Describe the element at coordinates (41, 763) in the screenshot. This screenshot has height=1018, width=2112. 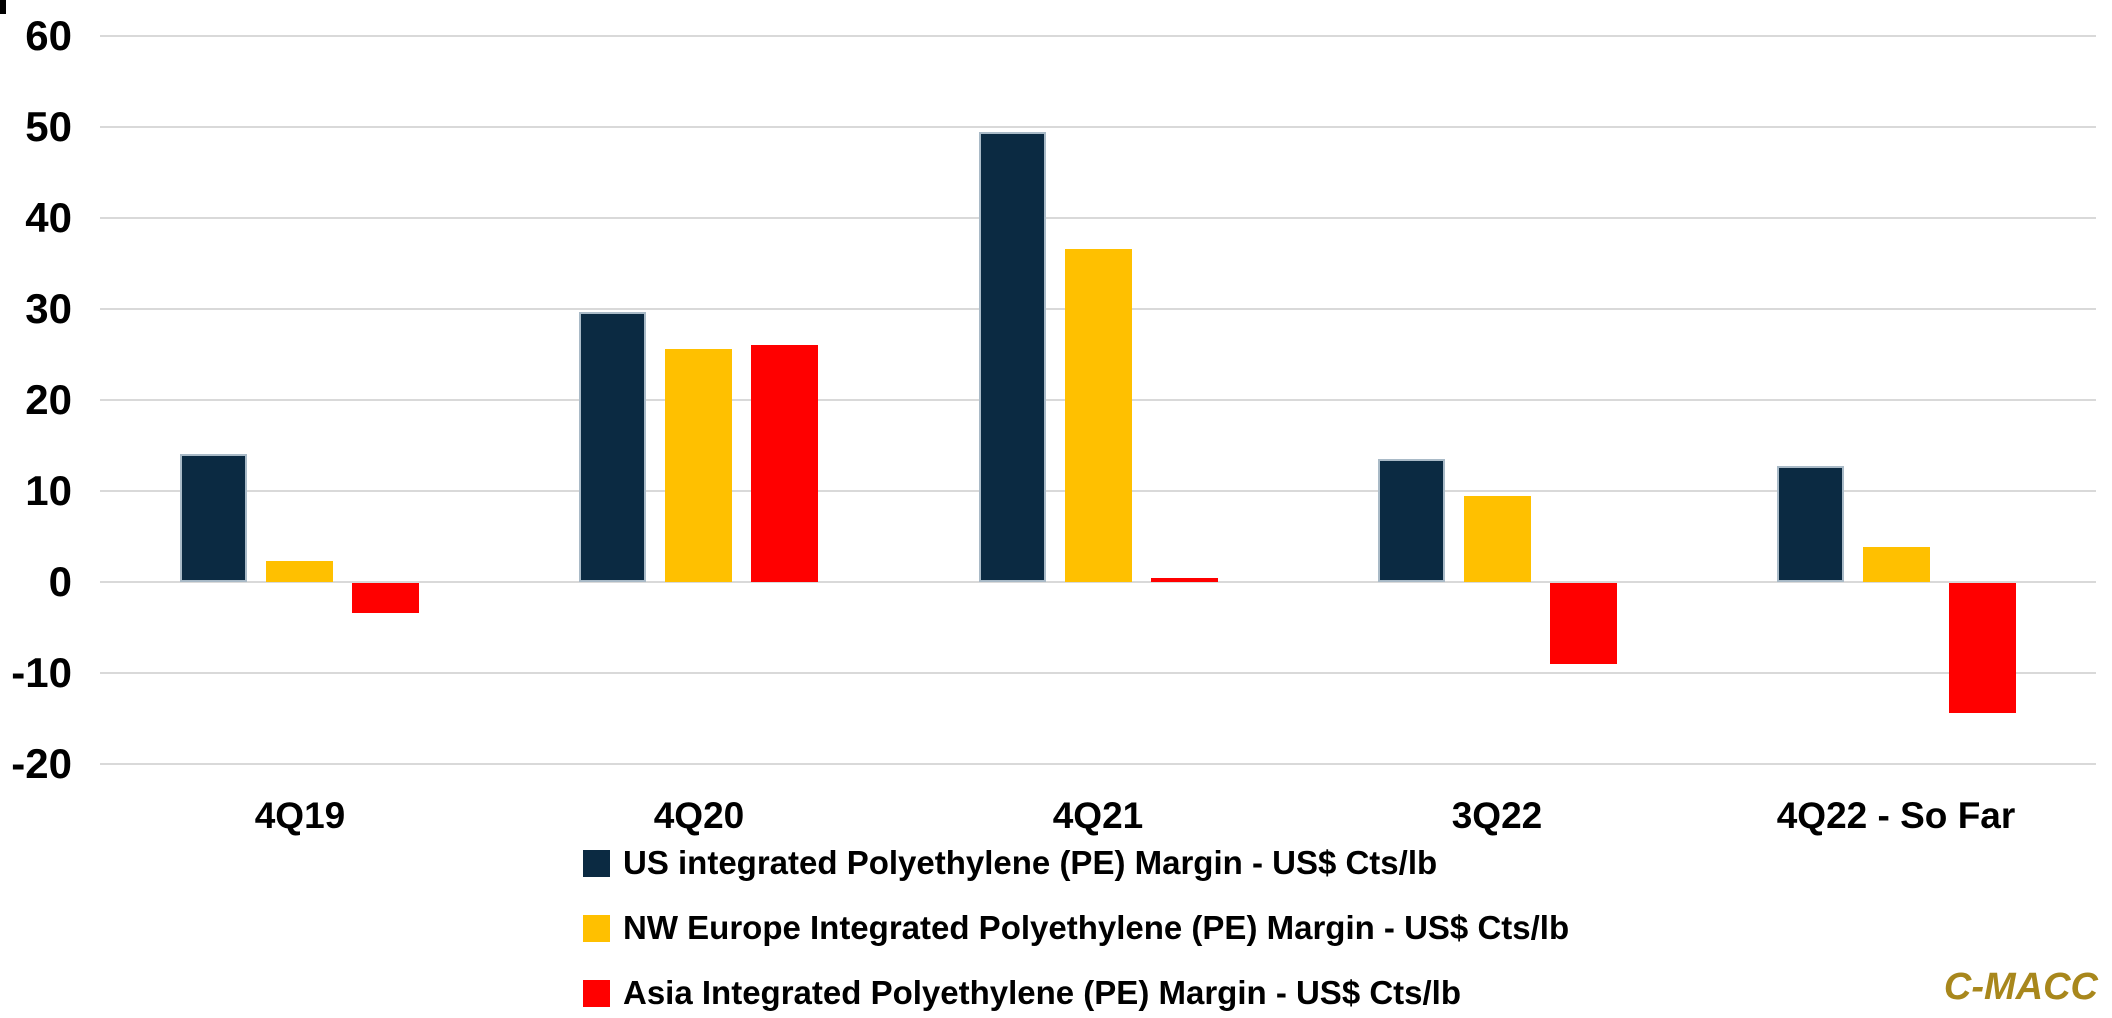
I see `y-axis-tick-label: -20` at that location.